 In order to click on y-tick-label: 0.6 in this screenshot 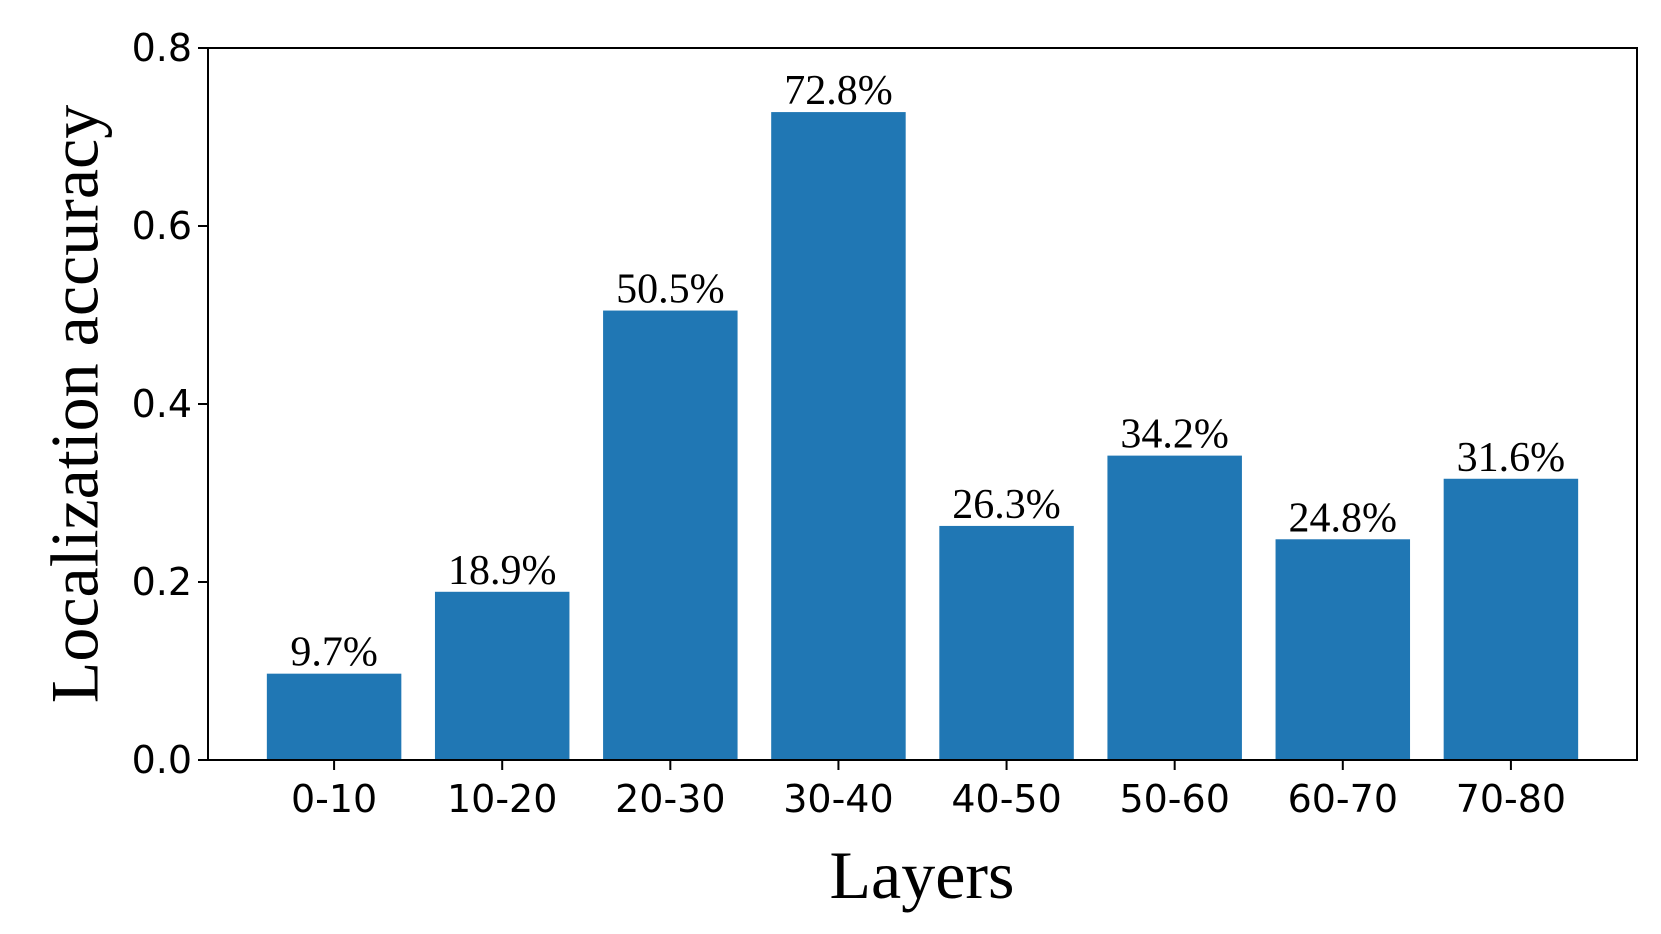, I will do `click(162, 226)`.